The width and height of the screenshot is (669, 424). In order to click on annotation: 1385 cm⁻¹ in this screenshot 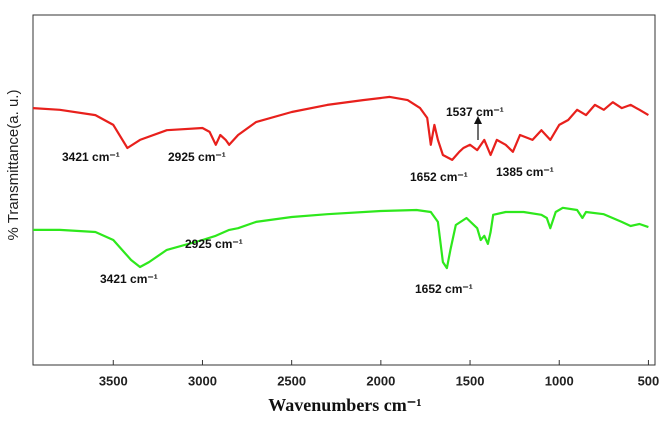, I will do `click(525, 172)`.